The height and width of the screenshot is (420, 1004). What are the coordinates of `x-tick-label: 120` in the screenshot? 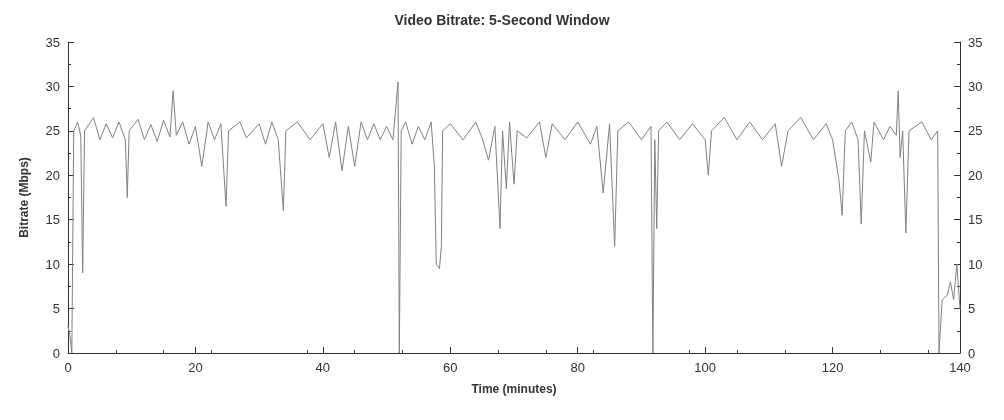 It's located at (832, 367).